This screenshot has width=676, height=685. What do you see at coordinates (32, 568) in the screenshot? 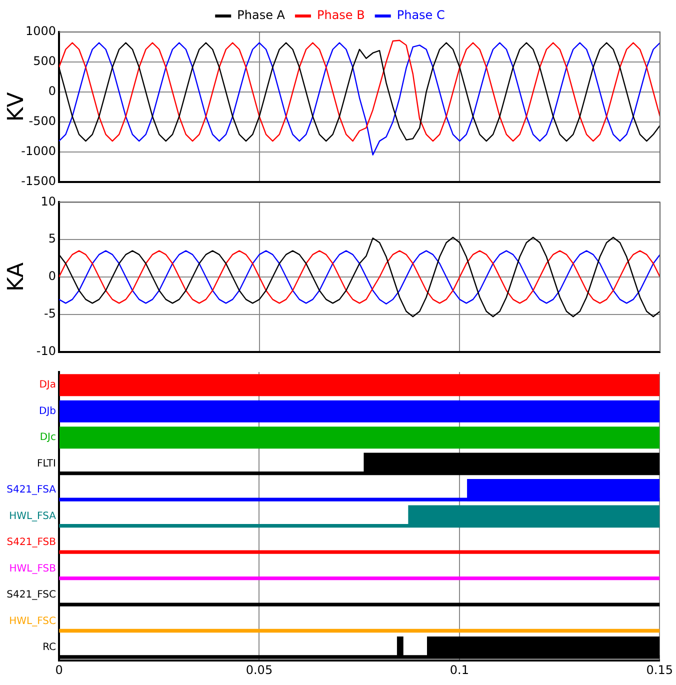
I see `y-tick-label: HWL_FSB` at bounding box center [32, 568].